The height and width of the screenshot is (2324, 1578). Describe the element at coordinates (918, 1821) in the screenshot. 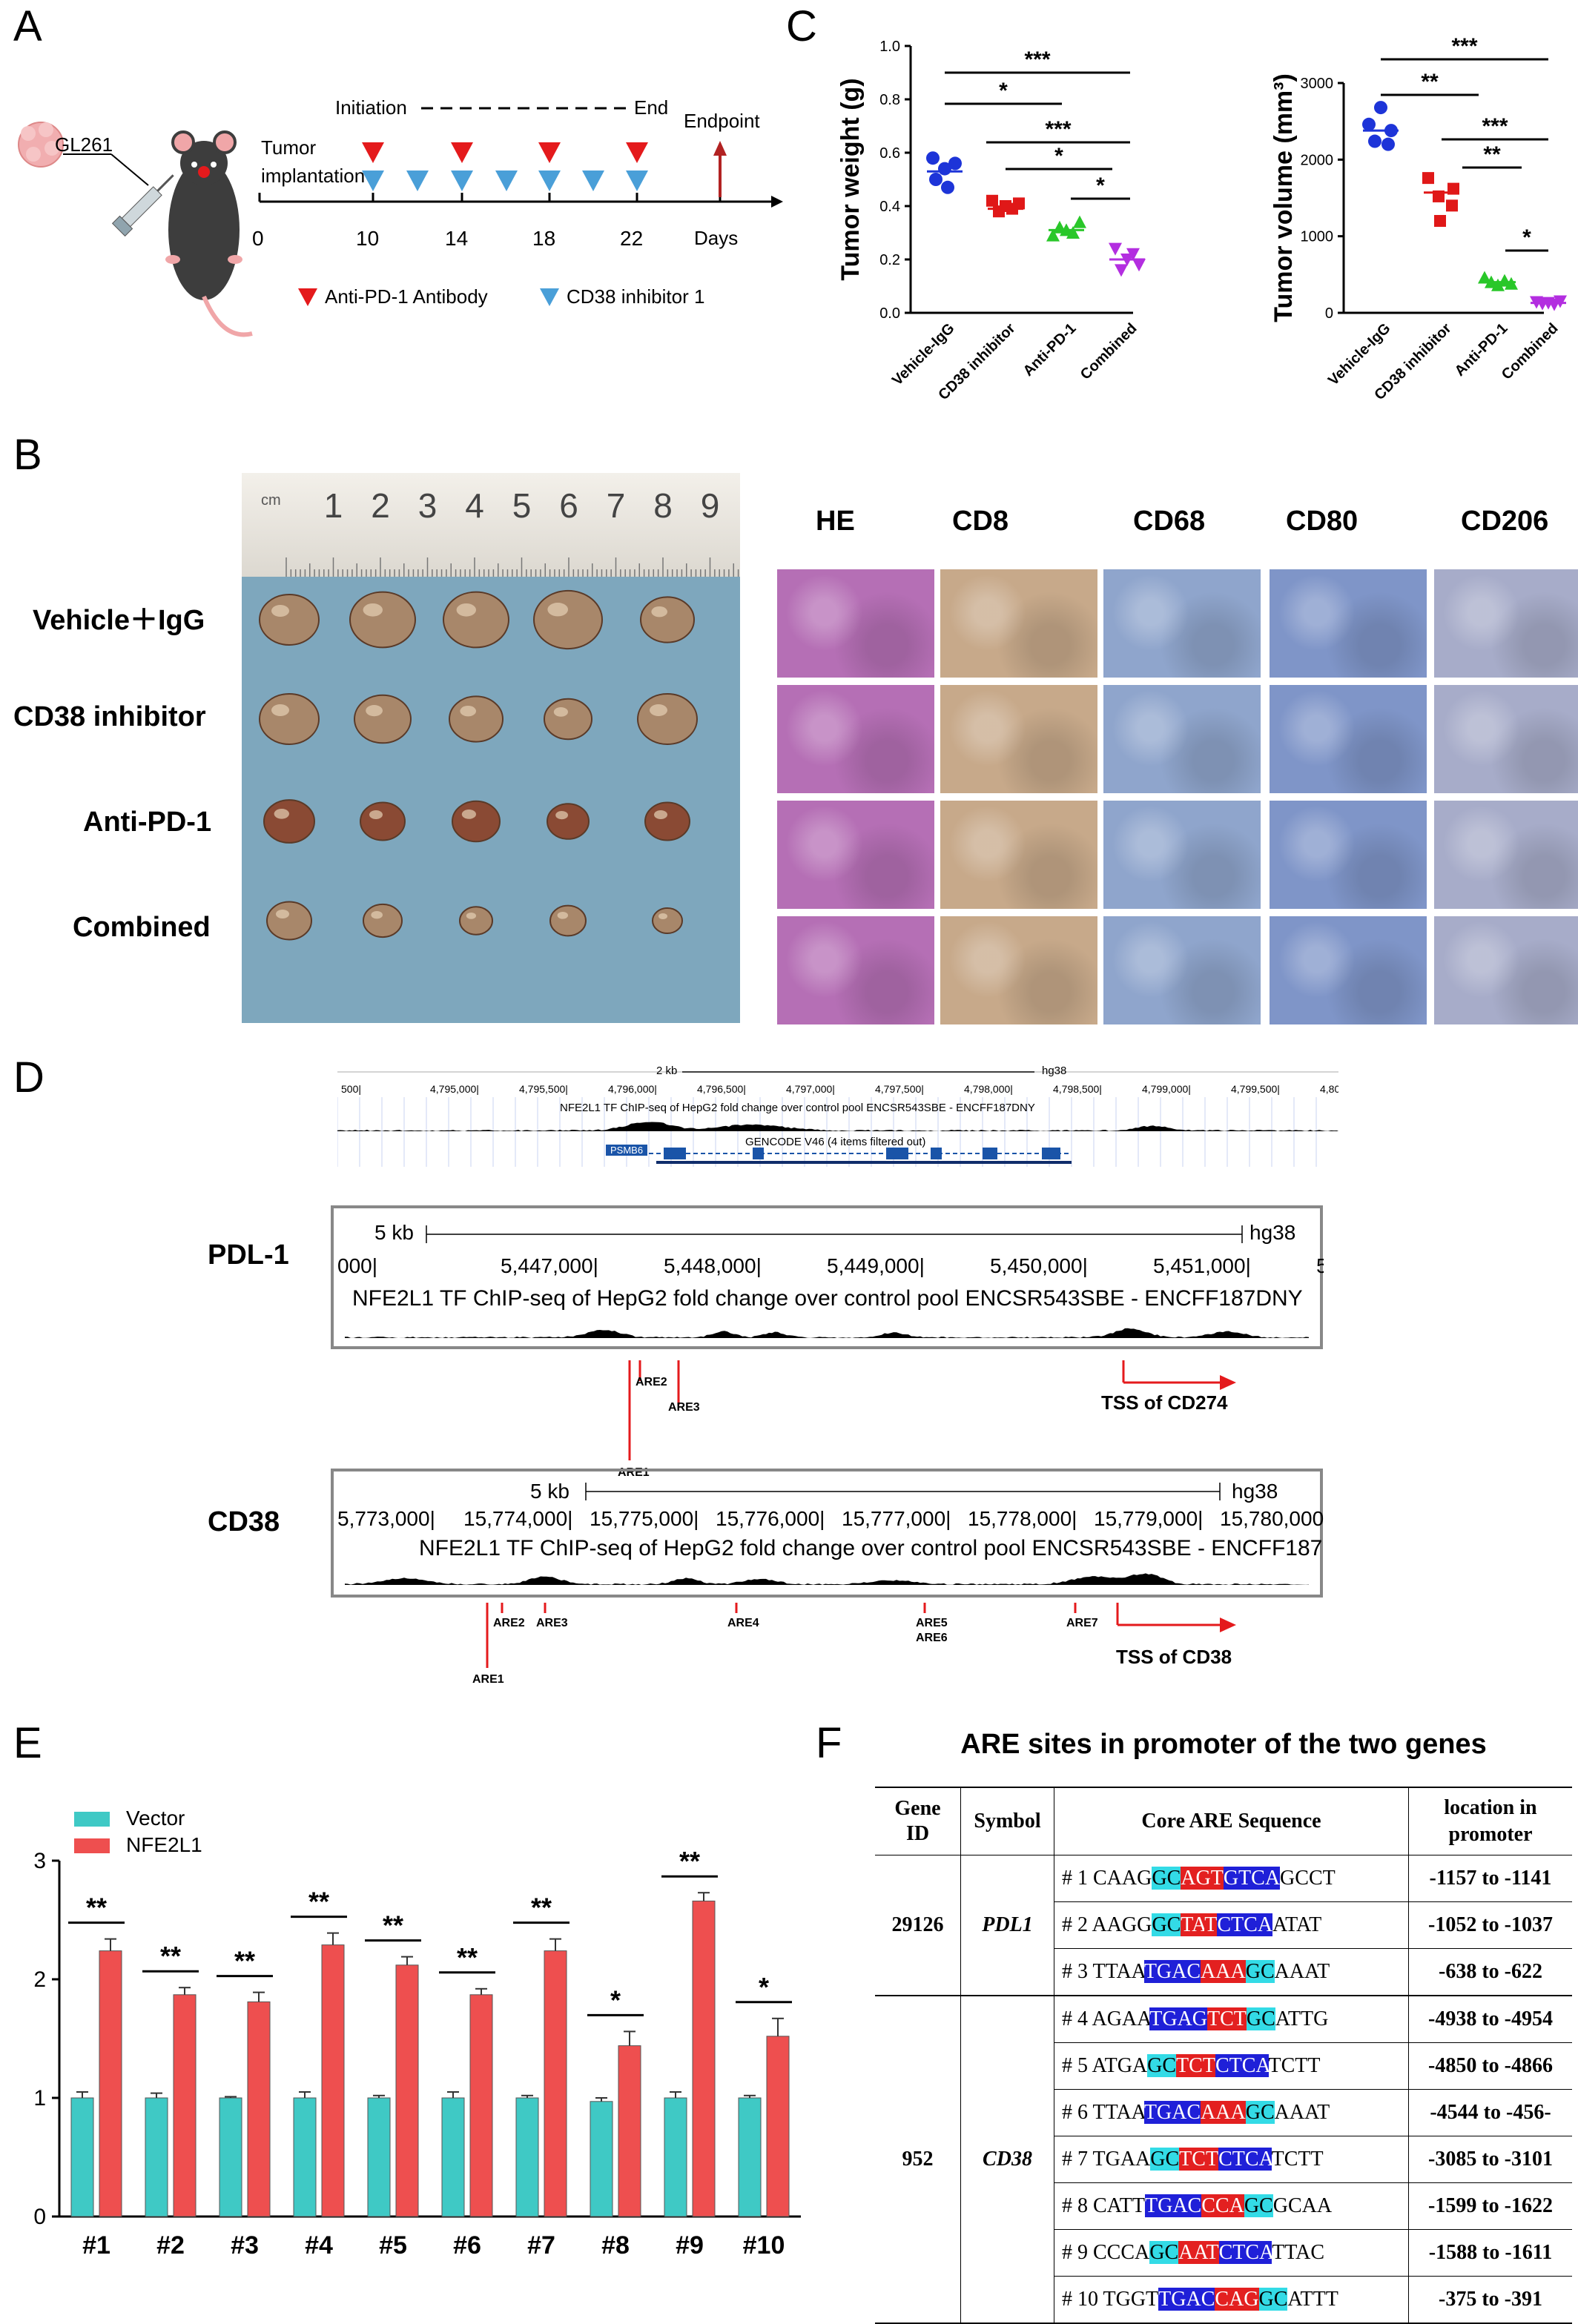

I see `header-gene-id: Gene ID` at that location.